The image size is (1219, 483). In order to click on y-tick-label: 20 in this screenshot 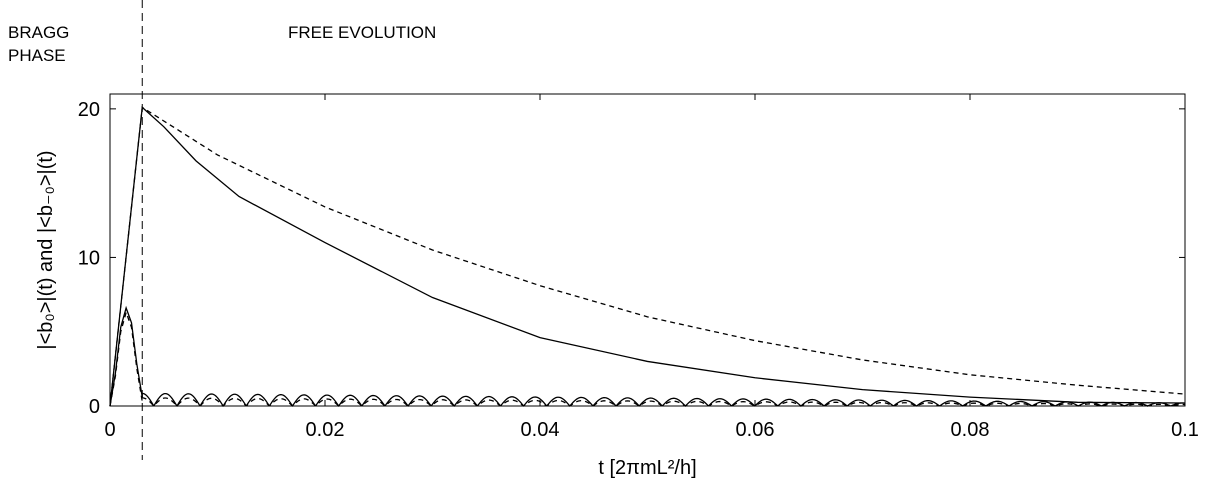, I will do `click(89, 110)`.